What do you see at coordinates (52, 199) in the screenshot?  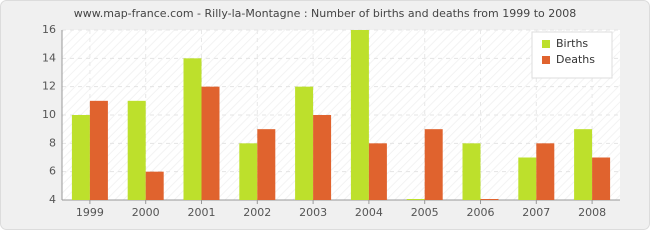 I see `y-tick-label: 4` at bounding box center [52, 199].